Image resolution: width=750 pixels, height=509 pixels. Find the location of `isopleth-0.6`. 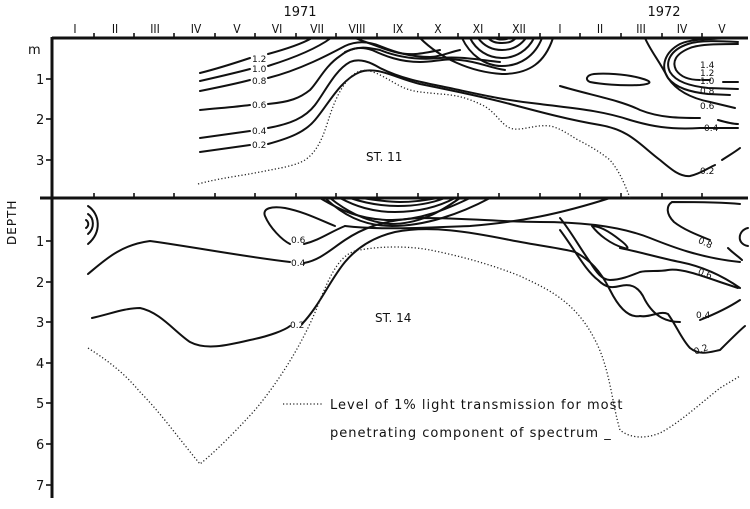

isopleth-0.6 is located at coordinates (352, 79).